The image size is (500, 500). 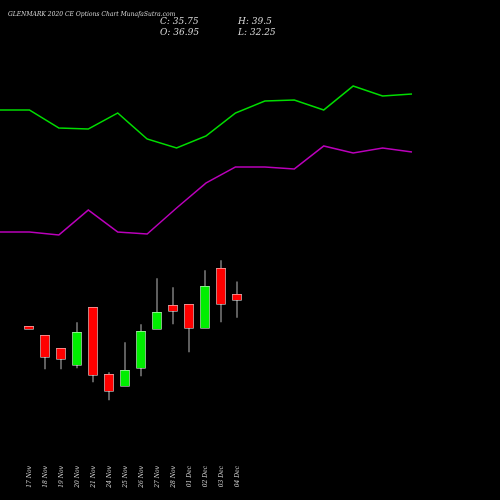 What do you see at coordinates (186, 33) in the screenshot?
I see `summary-value: 36.95` at bounding box center [186, 33].